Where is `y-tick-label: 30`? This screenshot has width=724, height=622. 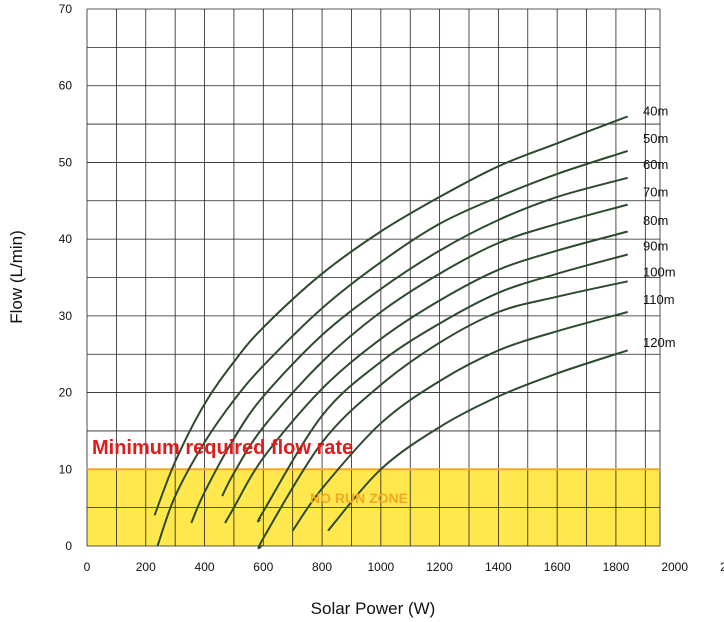 y-tick-label: 30 is located at coordinates (66, 316).